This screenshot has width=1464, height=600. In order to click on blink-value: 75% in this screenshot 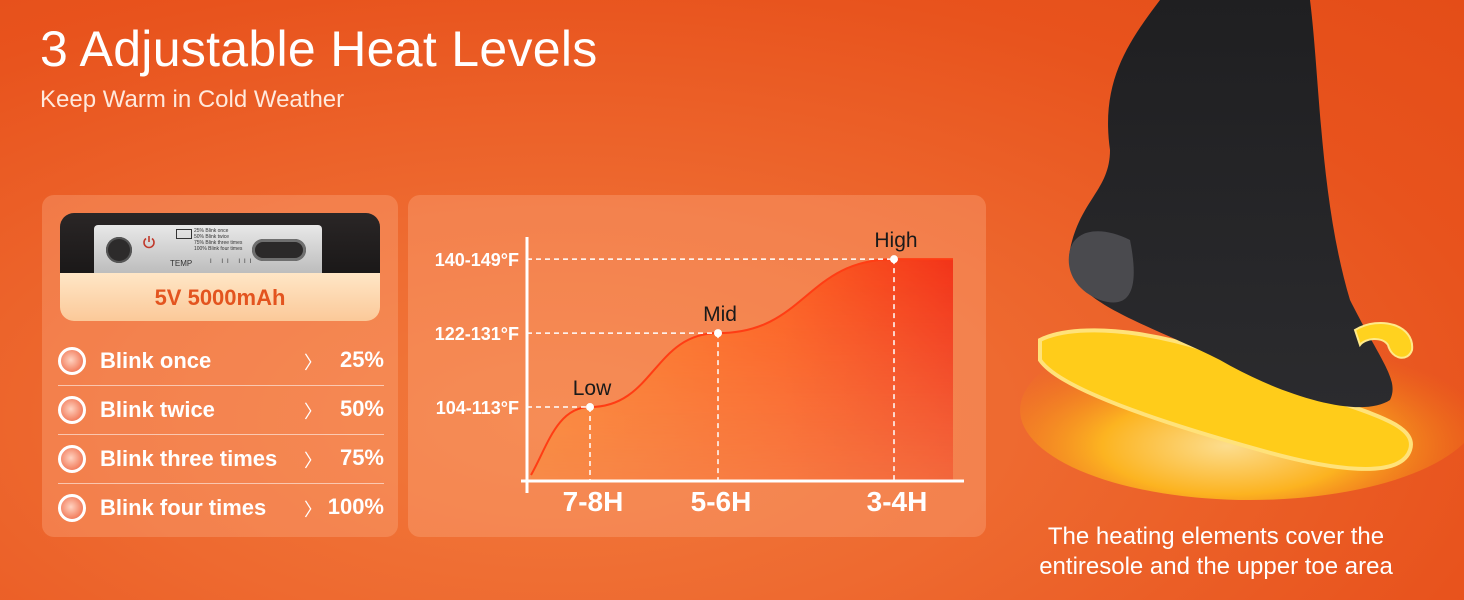, I will do `click(361, 457)`.